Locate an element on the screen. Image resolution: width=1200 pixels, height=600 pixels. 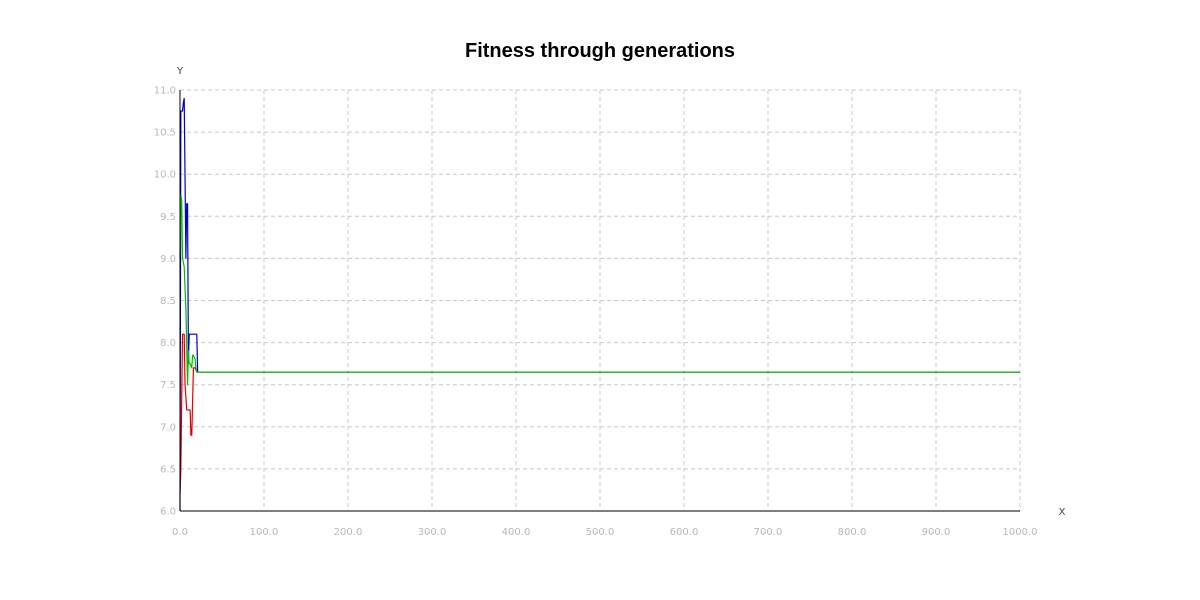
x-tick-label: 400.0 is located at coordinates (516, 532).